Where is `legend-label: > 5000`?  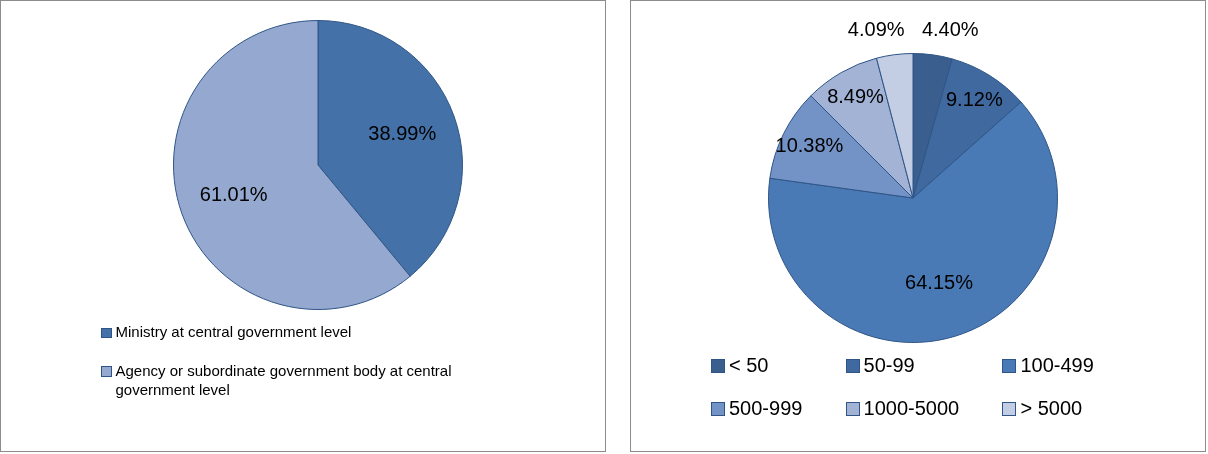 legend-label: > 5000 is located at coordinates (1051, 408).